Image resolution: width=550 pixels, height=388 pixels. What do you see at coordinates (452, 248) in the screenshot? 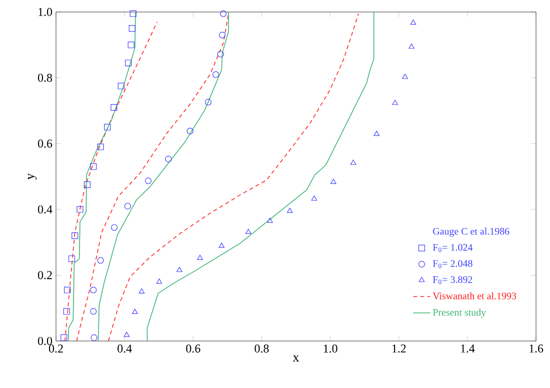
I see `legend-label: F$_{0}$= 1.024` at bounding box center [452, 248].